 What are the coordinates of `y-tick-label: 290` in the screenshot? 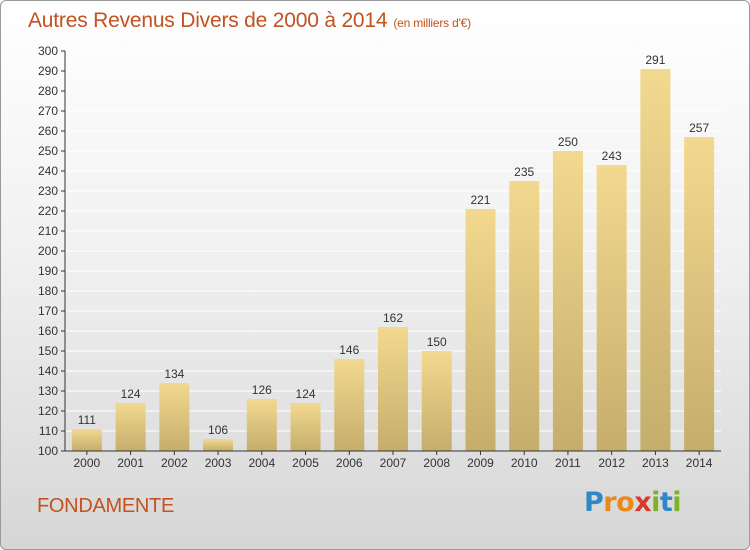 It's located at (48, 71).